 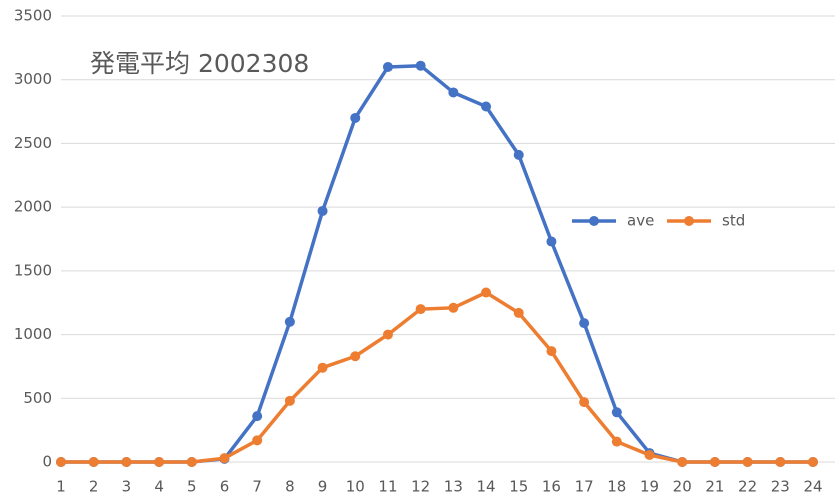 I want to click on chart-title: 発電平均 2002308, so click(x=199, y=63).